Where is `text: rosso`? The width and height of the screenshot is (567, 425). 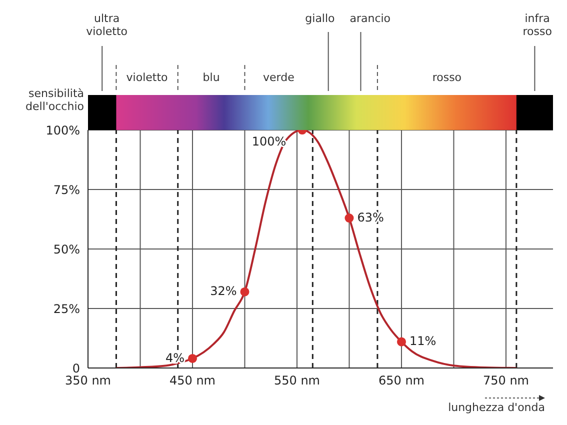
text: rosso is located at coordinates (447, 77).